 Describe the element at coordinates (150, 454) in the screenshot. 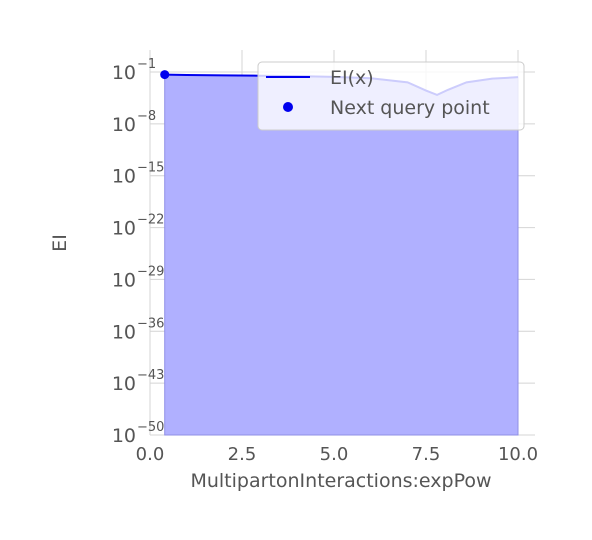

I see `x-tick-label: 0.0` at that location.